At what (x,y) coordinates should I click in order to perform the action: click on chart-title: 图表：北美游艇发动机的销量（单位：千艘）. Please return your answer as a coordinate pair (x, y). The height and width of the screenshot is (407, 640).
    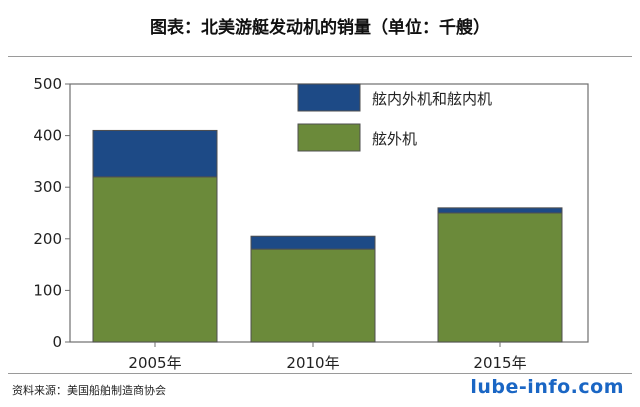
    Looking at the image, I should click on (320, 27).